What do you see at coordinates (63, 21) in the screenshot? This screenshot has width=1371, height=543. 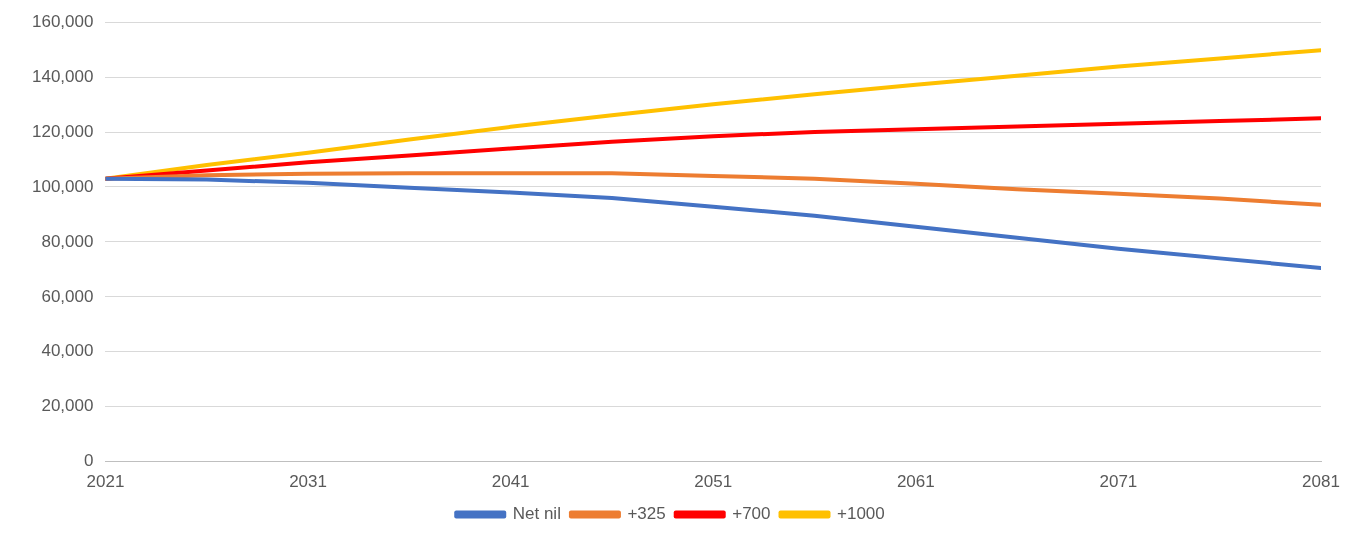 I see `y-tick-label: 160,000` at bounding box center [63, 21].